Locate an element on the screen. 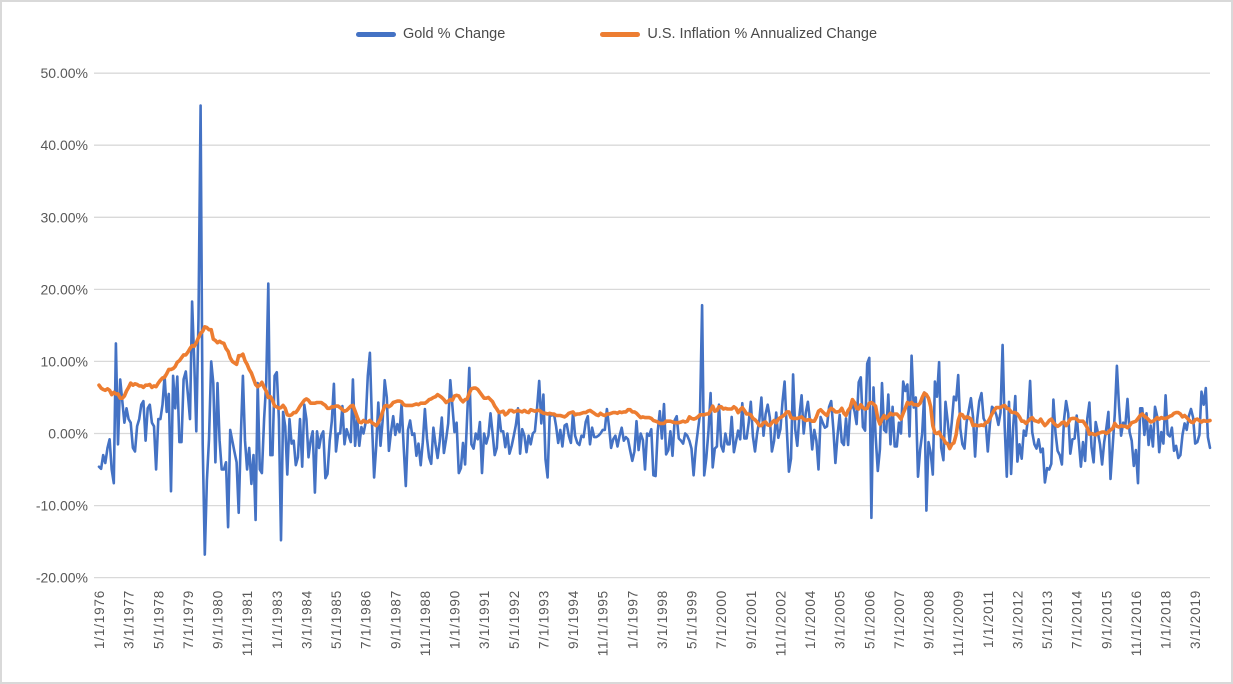 Image resolution: width=1233 pixels, height=684 pixels. x-axis-label: 5/1/1999 is located at coordinates (692, 619).